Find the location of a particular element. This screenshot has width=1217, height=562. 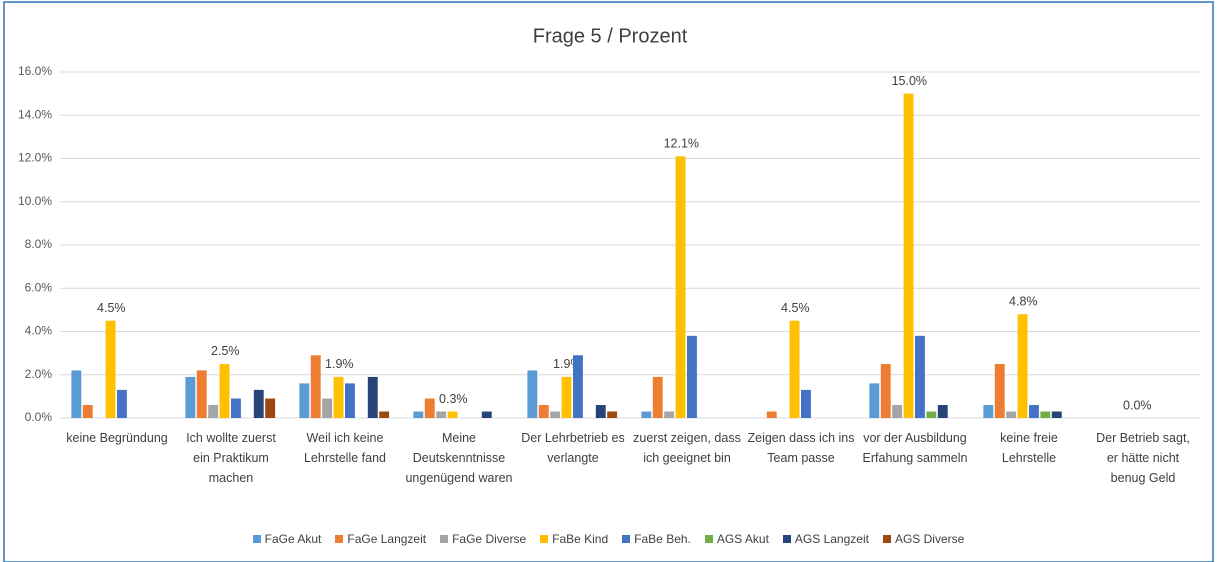

data-label: 12.1% is located at coordinates (681, 144).